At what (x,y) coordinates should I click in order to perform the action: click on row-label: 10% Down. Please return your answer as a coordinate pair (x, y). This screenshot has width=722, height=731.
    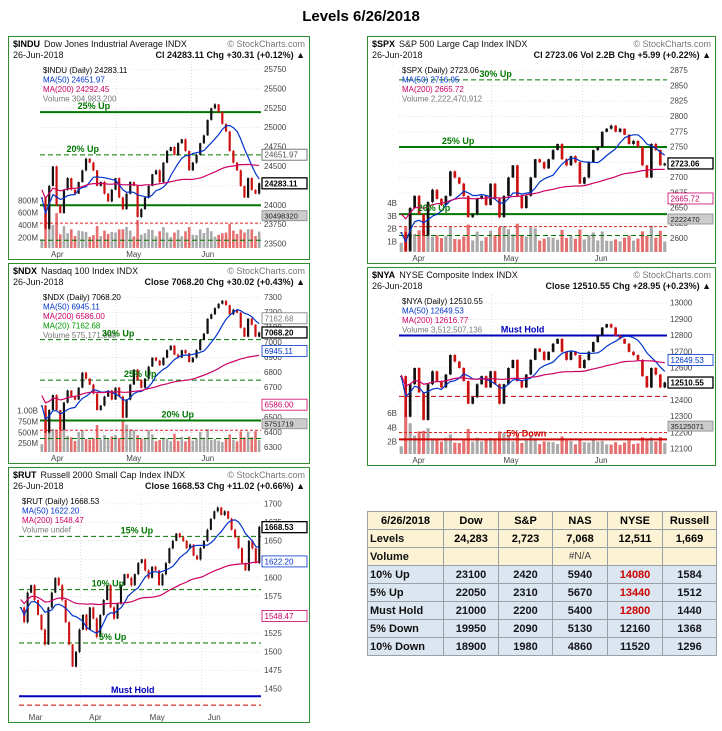
    Looking at the image, I should click on (405, 646).